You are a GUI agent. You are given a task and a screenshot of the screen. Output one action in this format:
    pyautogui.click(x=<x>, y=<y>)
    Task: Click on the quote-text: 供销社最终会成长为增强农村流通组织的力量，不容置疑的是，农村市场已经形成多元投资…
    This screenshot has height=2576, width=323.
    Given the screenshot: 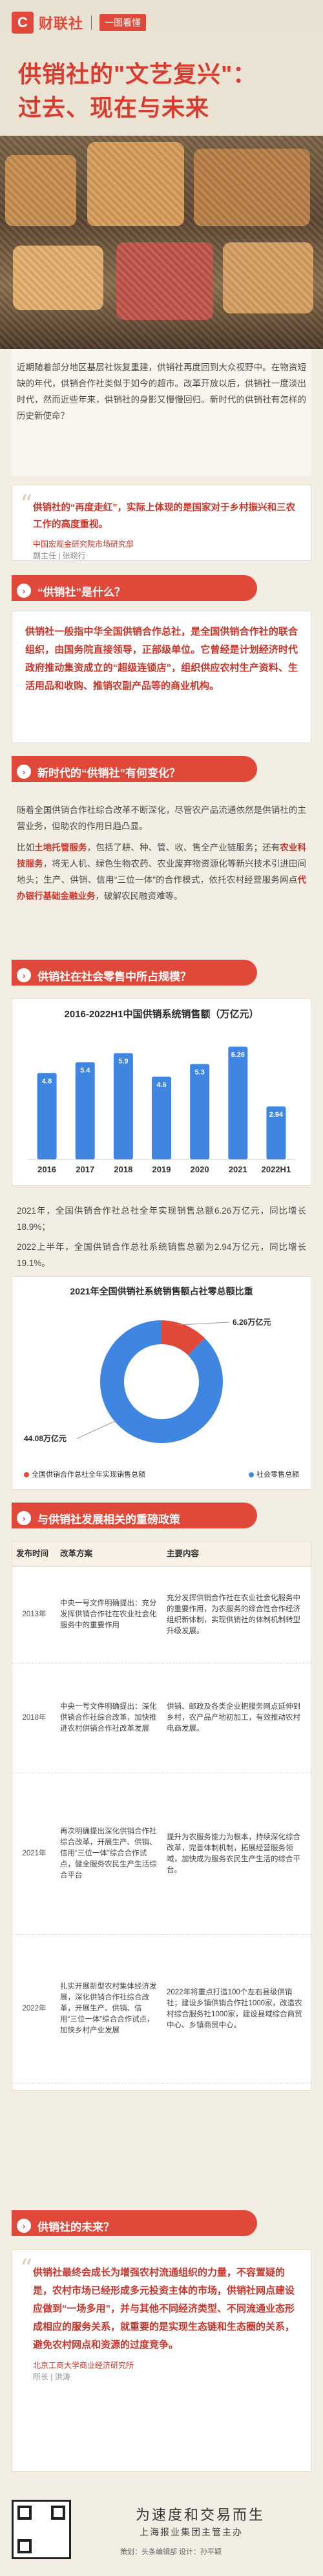 What is the action you would take?
    pyautogui.click(x=164, y=2308)
    